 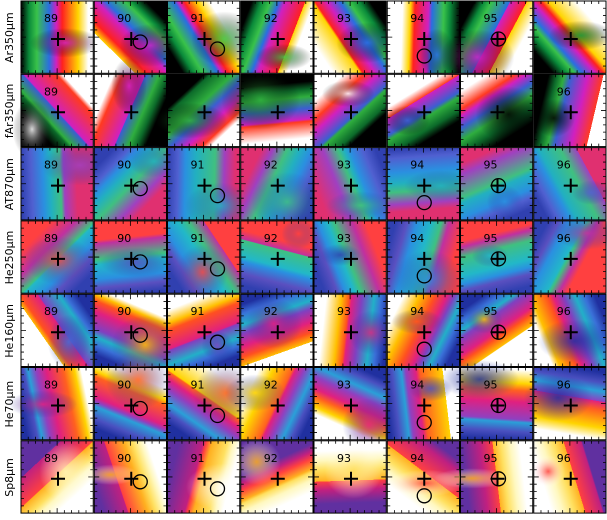 I want to click on map-cell: 95, so click(x=487, y=42).